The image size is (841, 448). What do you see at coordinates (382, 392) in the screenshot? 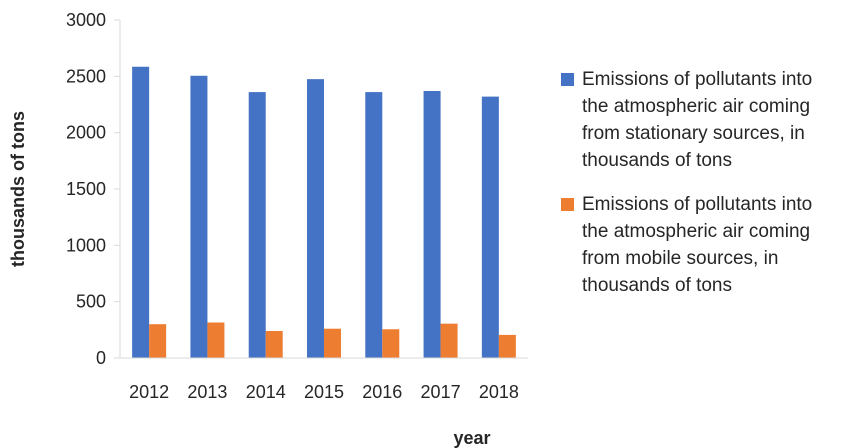
I see `x-tick-label: 2016` at bounding box center [382, 392].